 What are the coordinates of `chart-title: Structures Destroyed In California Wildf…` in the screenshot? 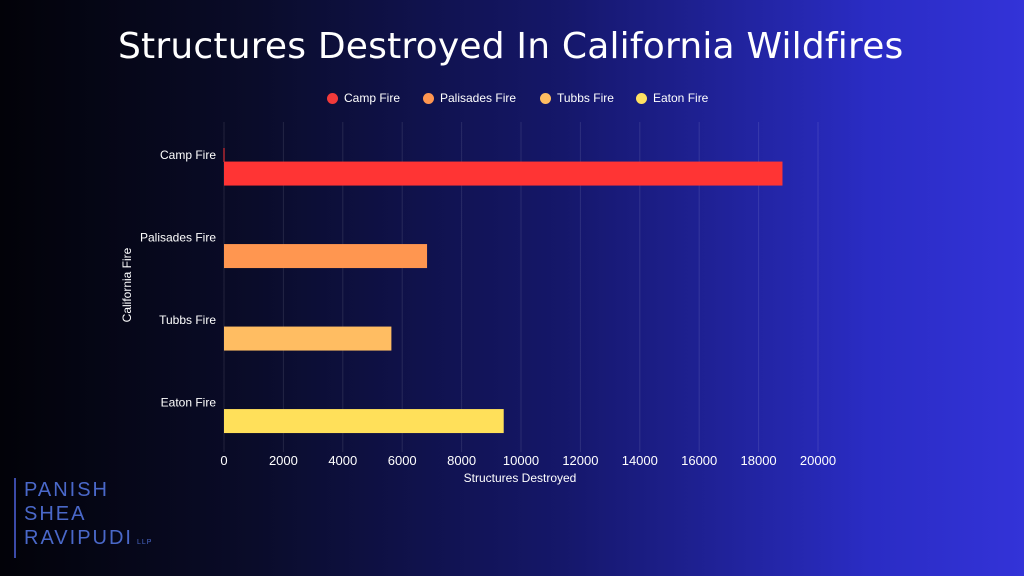 It's located at (511, 46).